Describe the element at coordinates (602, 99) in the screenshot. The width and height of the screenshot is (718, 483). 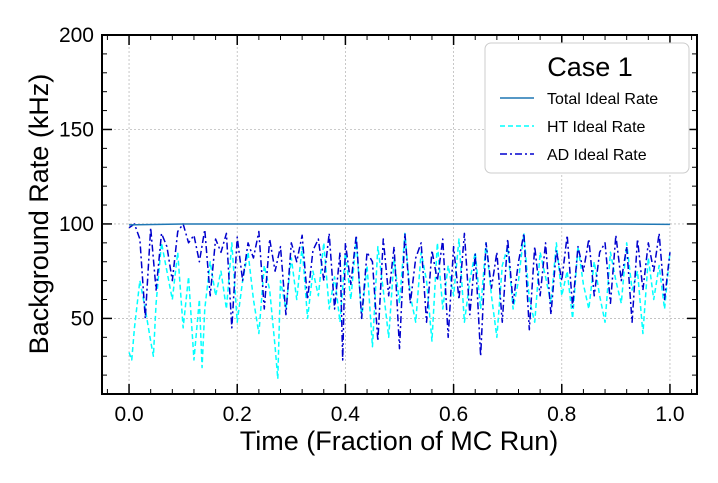
I see `legend-label-total: Total Ideal Rate` at that location.